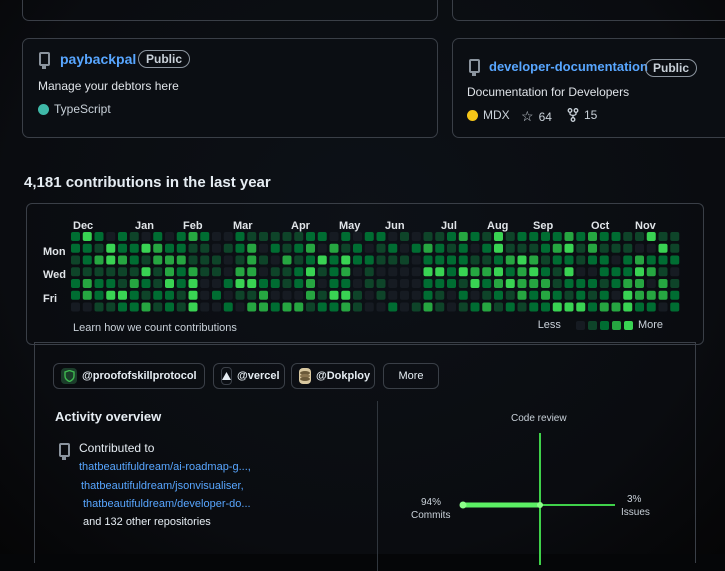 Image resolution: width=725 pixels, height=571 pixels. I want to click on forks-link: 15, so click(582, 115).